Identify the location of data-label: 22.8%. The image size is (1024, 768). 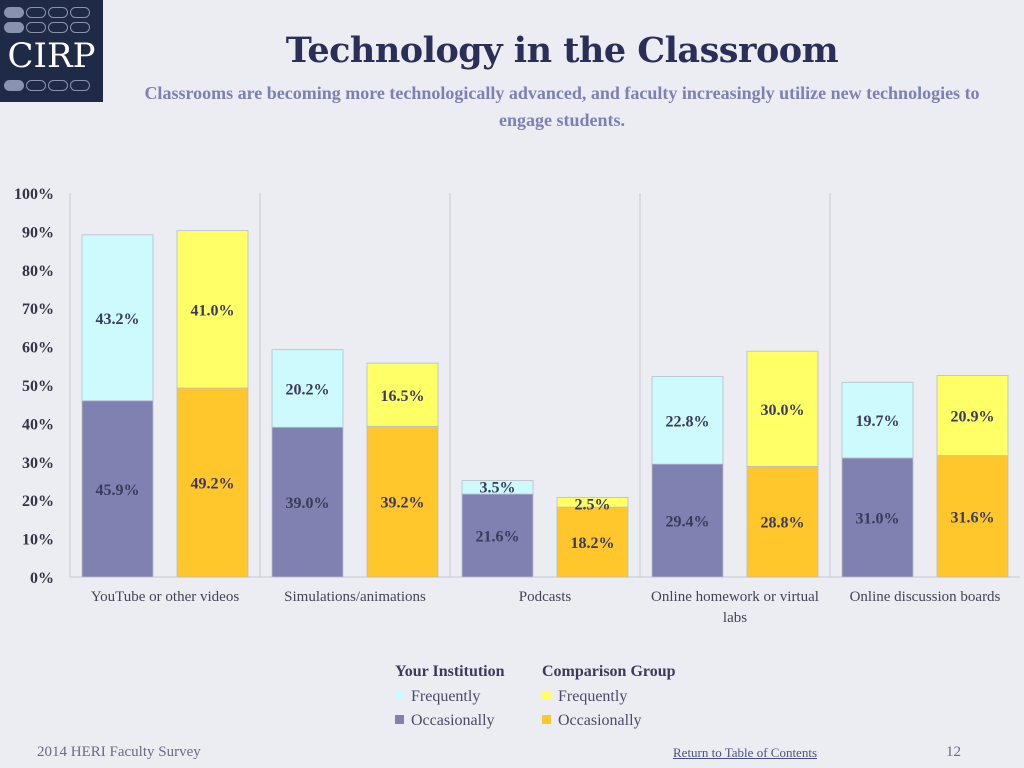
(688, 421).